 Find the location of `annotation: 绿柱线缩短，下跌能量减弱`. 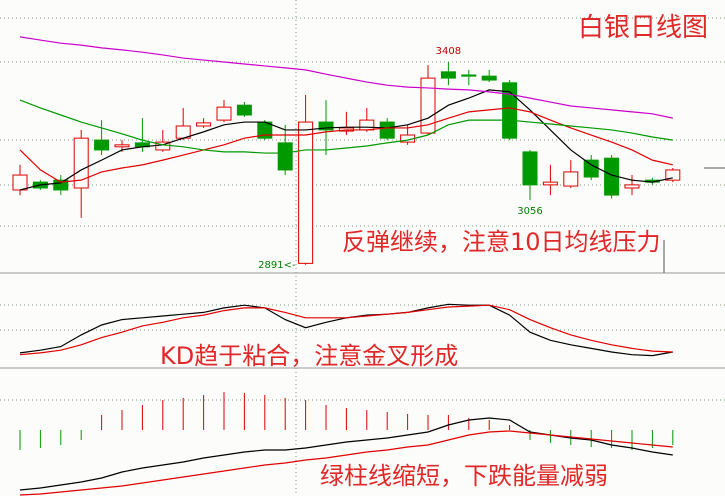

annotation: 绿柱线缩短，下跌能量减弱 is located at coordinates (464, 476).